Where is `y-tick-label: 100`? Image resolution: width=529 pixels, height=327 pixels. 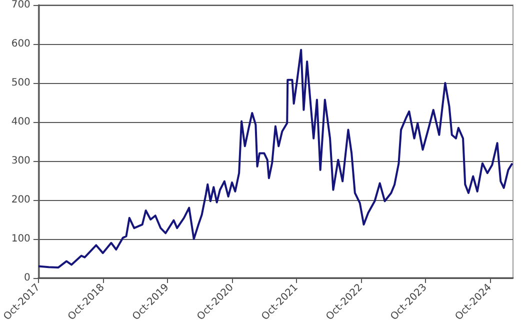 y-tick-label: 100 is located at coordinates (20, 239).